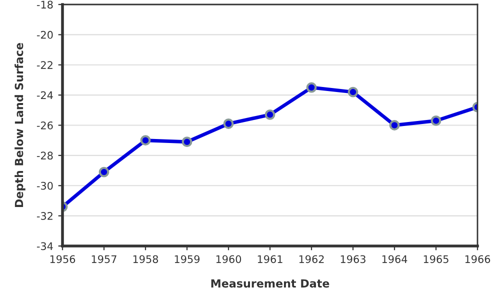 This screenshot has height=300, width=500. I want to click on x-tick-label: 1966, so click(477, 259).